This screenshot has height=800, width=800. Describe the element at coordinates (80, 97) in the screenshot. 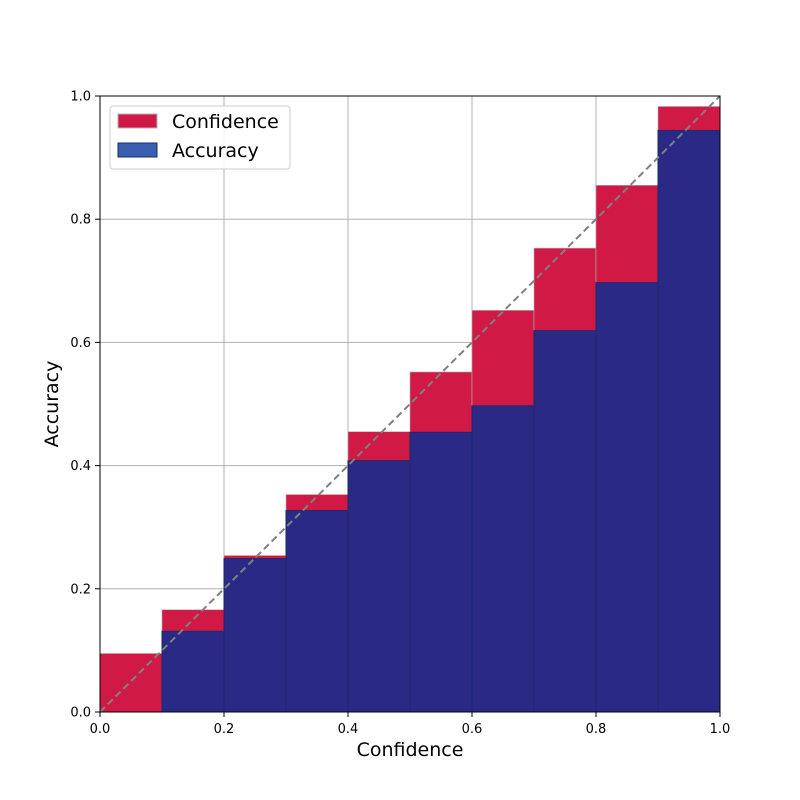

I see `y-tick-label: 1.0` at that location.